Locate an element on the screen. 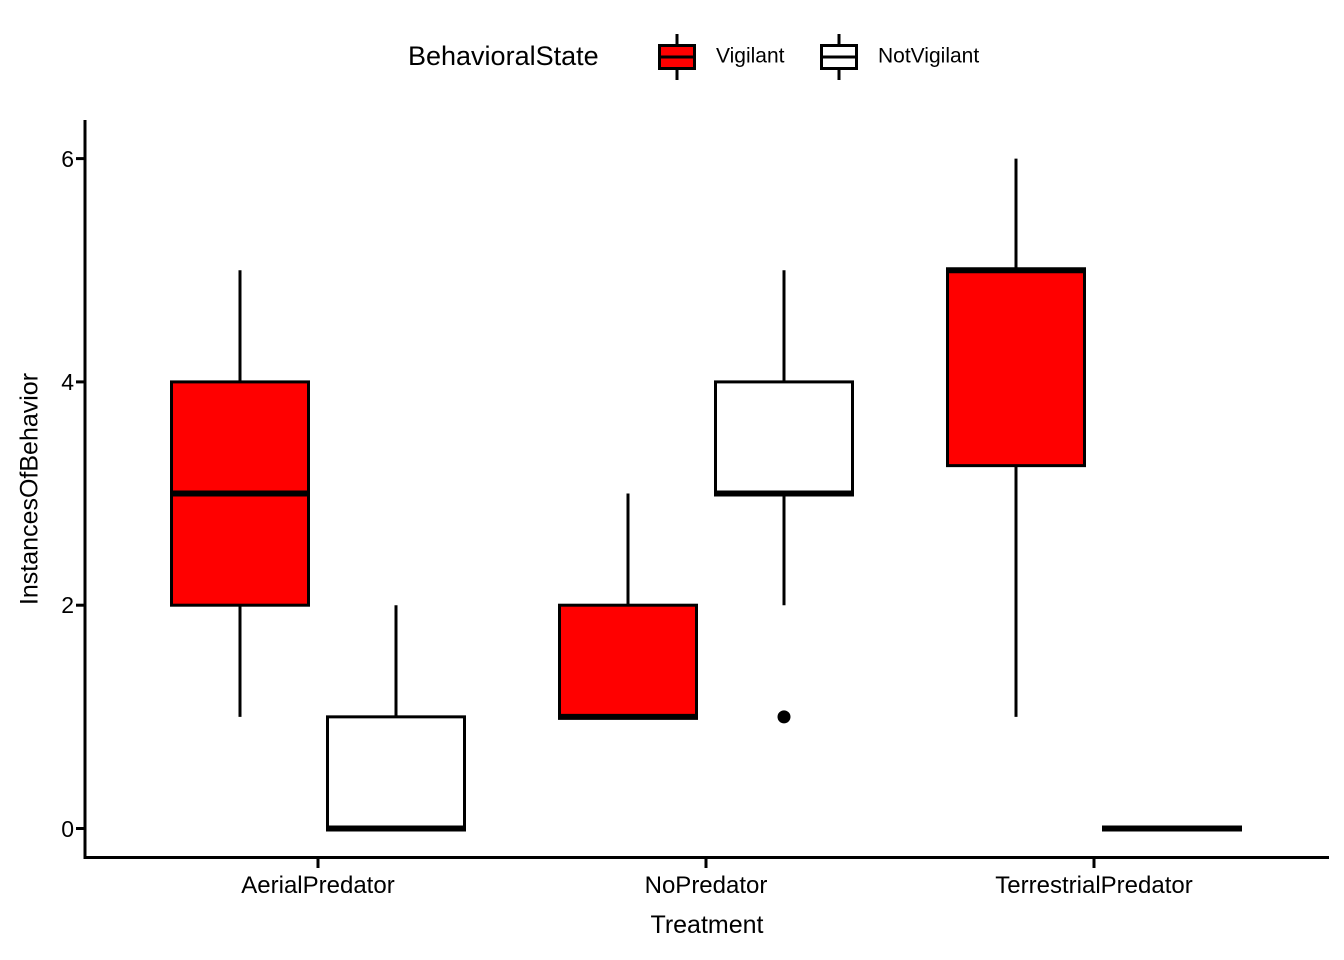 The height and width of the screenshot is (960, 1344). legend-label-vigilant: Vigilant is located at coordinates (750, 56).